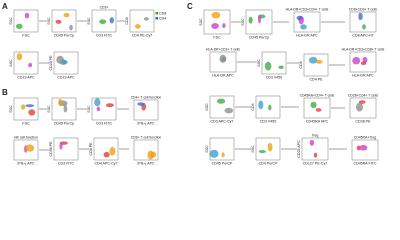 This screenshot has height=240, width=400. I want to click on x-axis-label: CD3 FITC, so click(104, 123).